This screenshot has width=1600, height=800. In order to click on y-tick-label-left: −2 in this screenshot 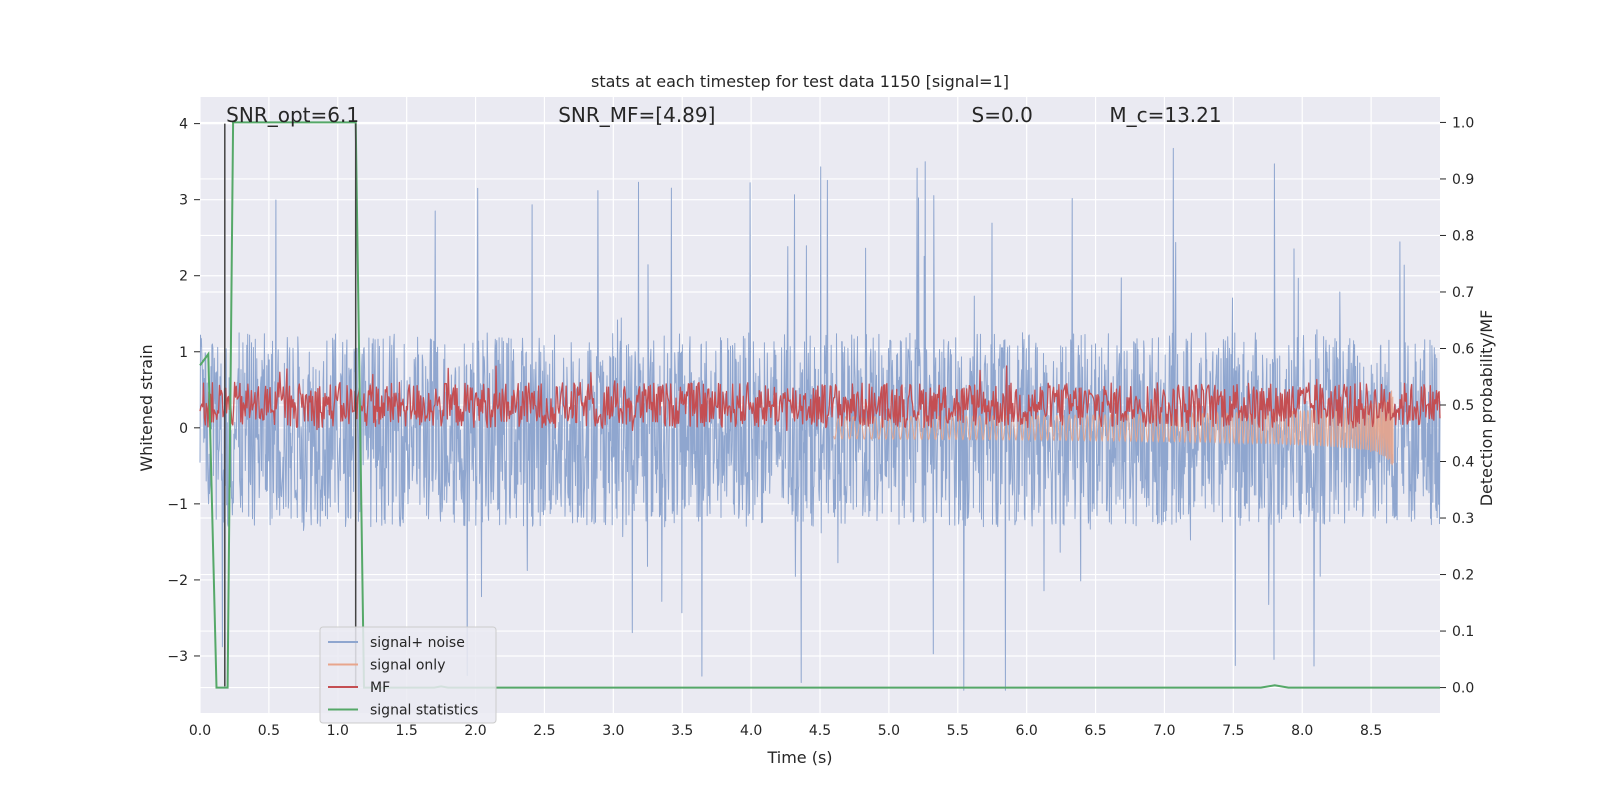, I will do `click(177, 581)`.